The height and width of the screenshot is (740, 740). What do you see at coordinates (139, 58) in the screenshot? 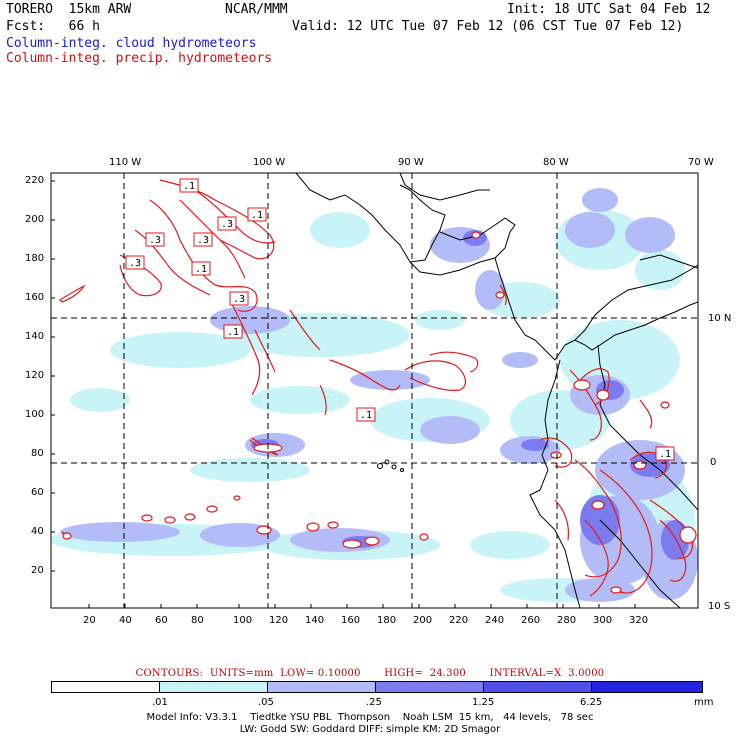
I see `field-precip-label: Column-integ. precip. hydrometeors` at bounding box center [139, 58].